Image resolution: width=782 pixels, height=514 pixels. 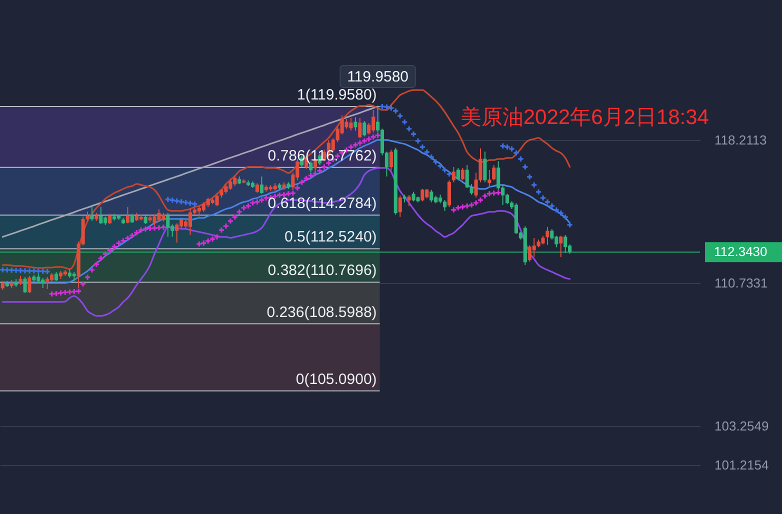 I want to click on ref-line-label: 112.3430, so click(x=741, y=252).